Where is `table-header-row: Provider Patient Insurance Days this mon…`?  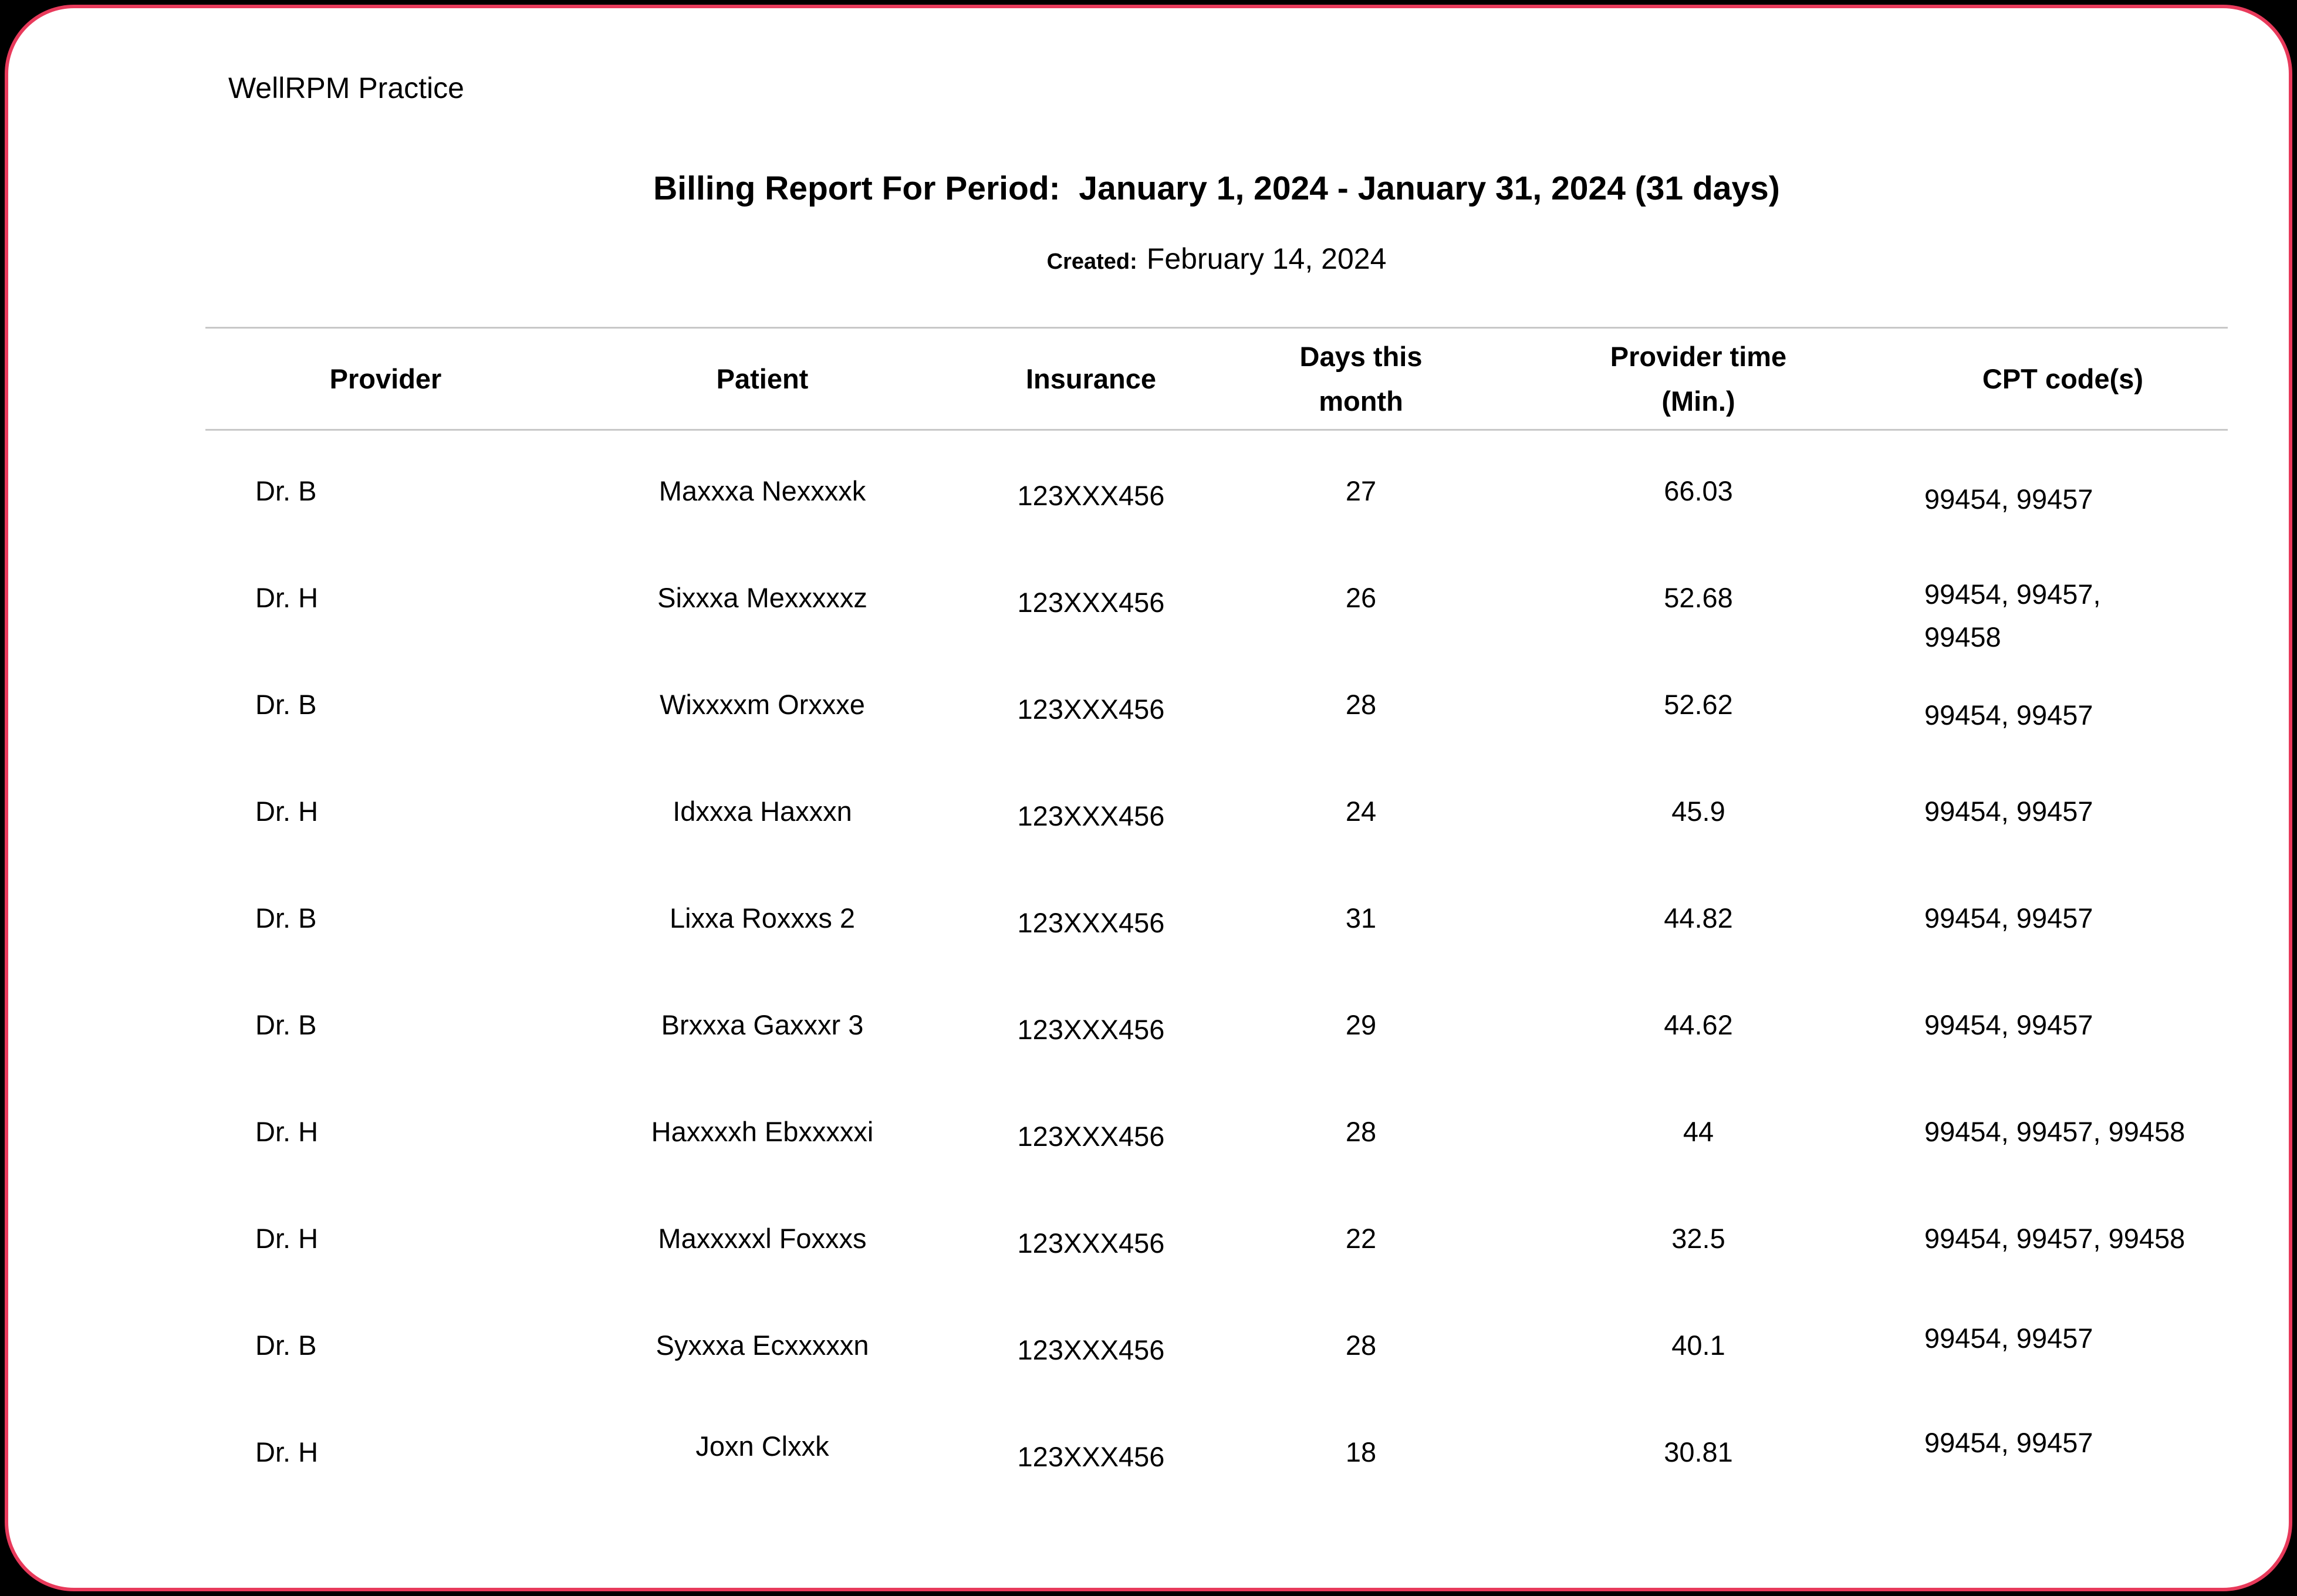
table-header-row: Provider Patient Insurance Days this mon… is located at coordinates (1216, 379).